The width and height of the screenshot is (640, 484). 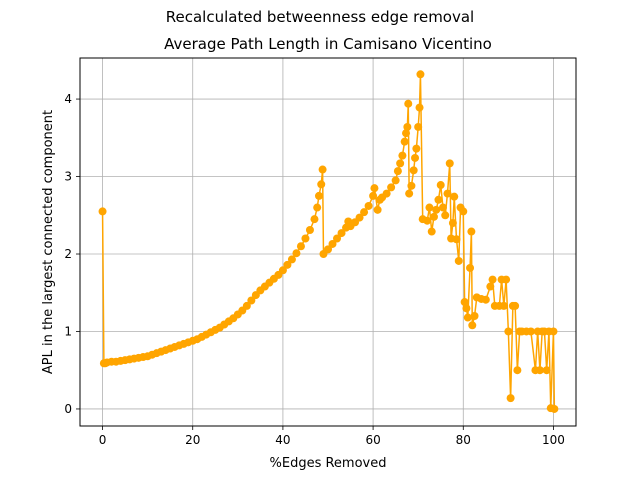 What do you see at coordinates (372, 440) in the screenshot?
I see `x-tick-label: 60` at bounding box center [372, 440].